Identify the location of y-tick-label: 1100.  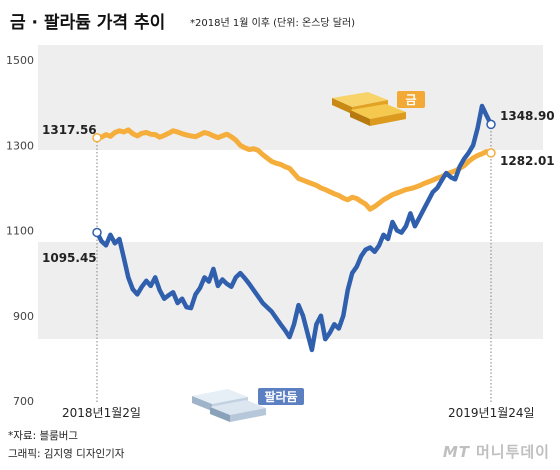
(20, 231).